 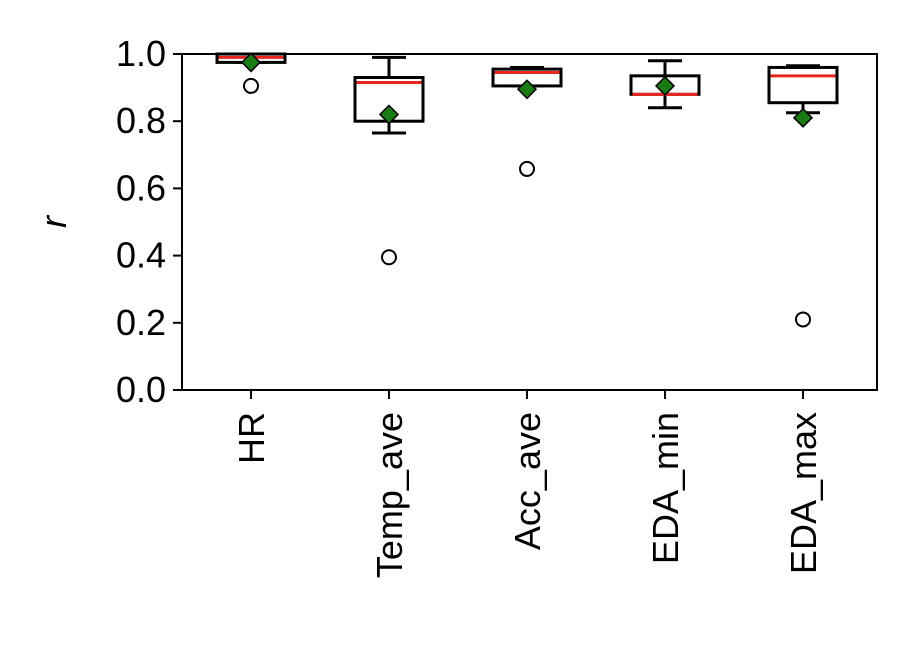 What do you see at coordinates (141, 389) in the screenshot?
I see `y-tick-label: 0.0` at bounding box center [141, 389].